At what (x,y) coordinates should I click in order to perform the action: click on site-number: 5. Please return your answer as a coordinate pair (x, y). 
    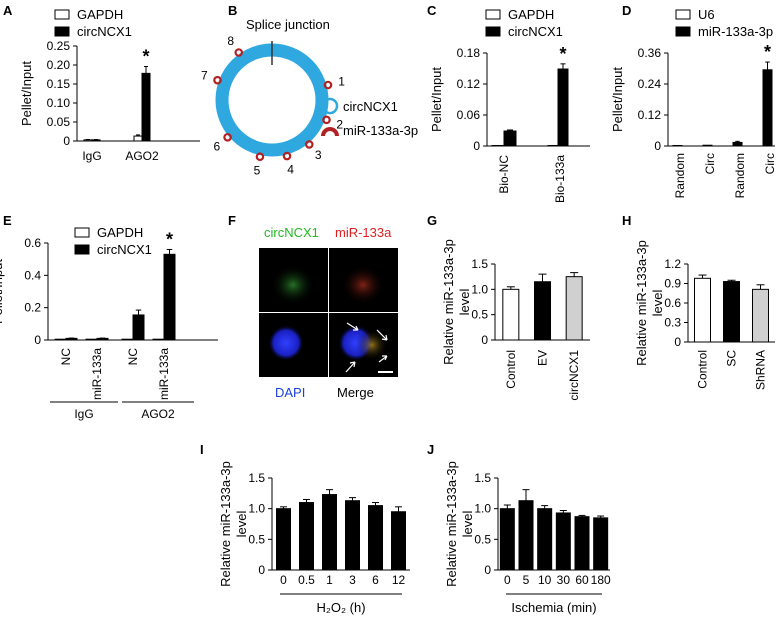
    Looking at the image, I should click on (257, 170).